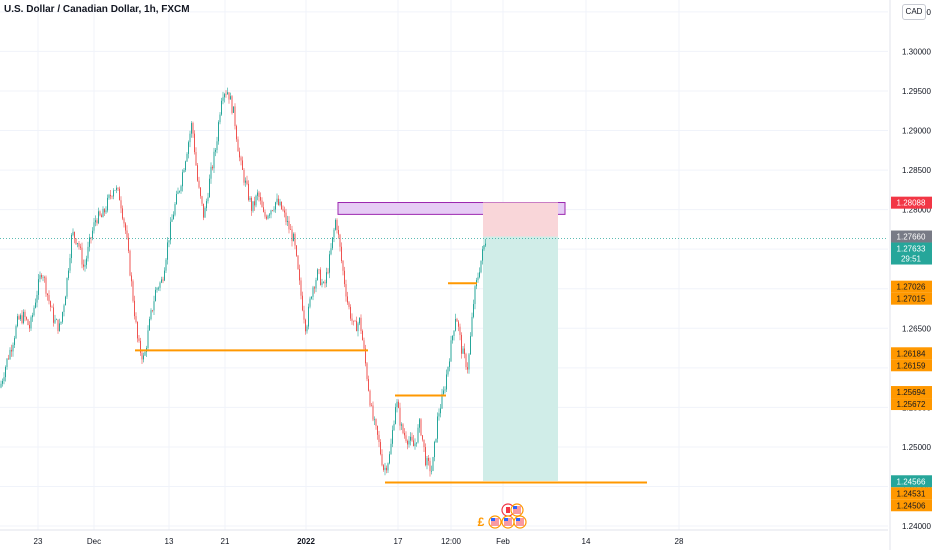 The height and width of the screenshot is (555, 932). I want to click on price-label-text: 1.27015, so click(911, 299).